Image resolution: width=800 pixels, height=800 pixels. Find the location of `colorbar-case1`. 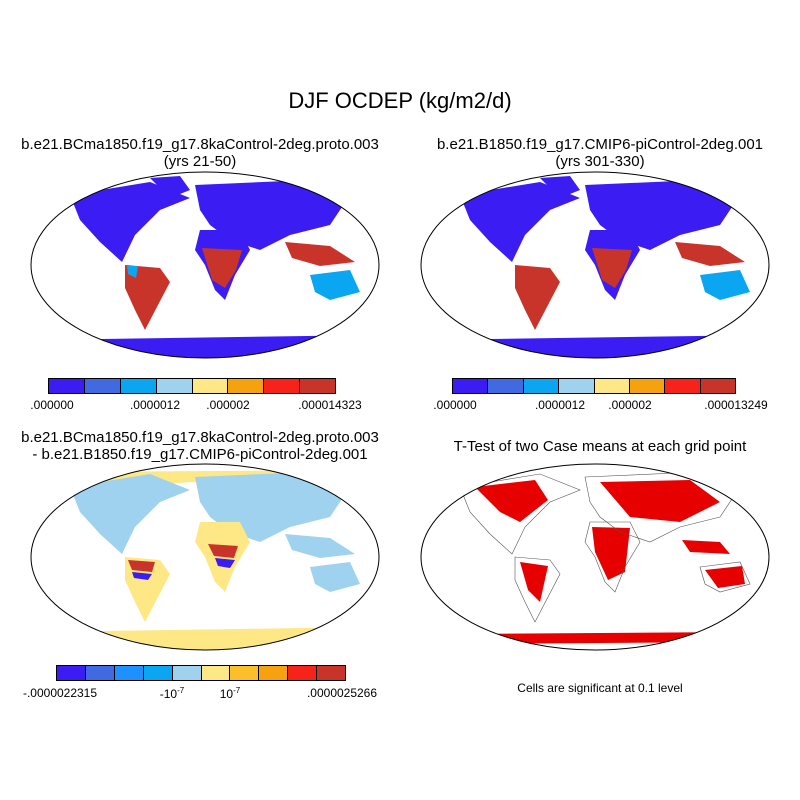

colorbar-case1 is located at coordinates (192, 386).